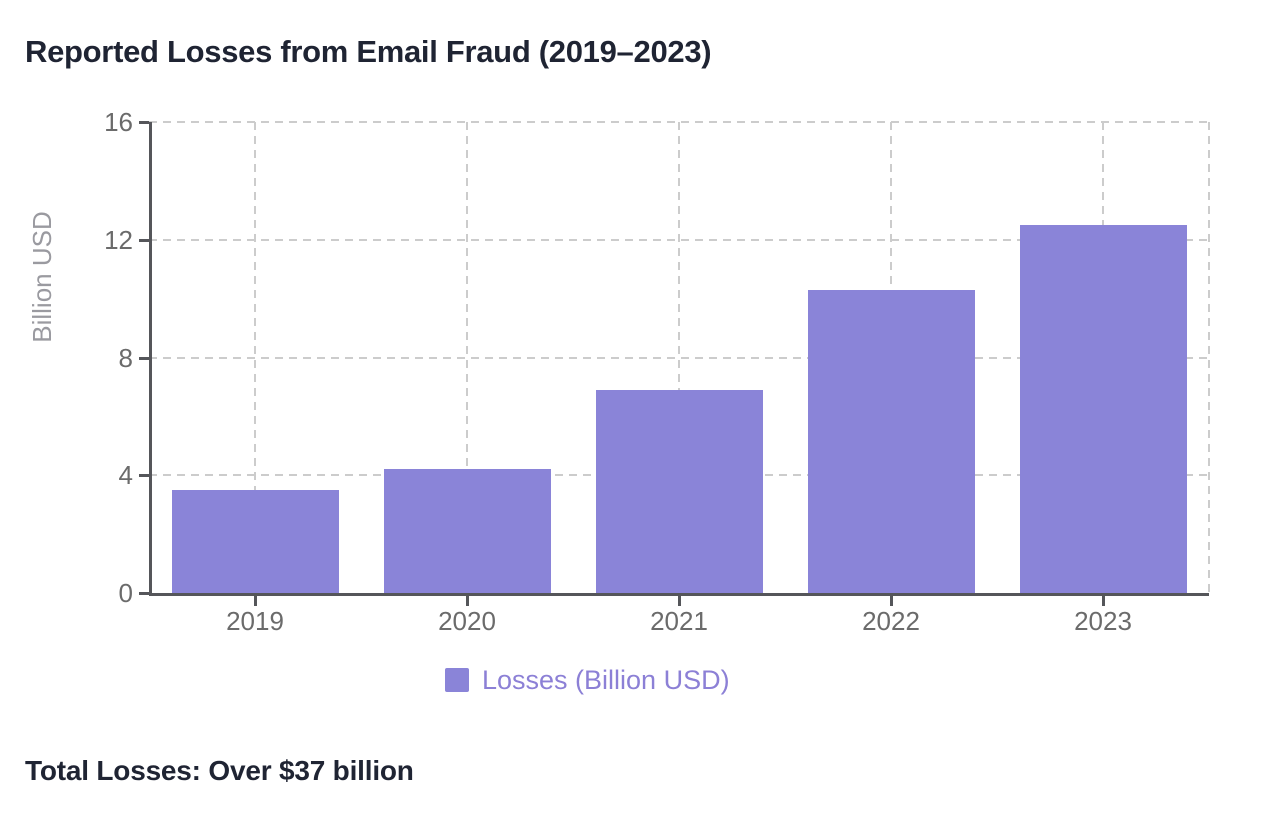  What do you see at coordinates (1103, 409) in the screenshot?
I see `bar-2023` at bounding box center [1103, 409].